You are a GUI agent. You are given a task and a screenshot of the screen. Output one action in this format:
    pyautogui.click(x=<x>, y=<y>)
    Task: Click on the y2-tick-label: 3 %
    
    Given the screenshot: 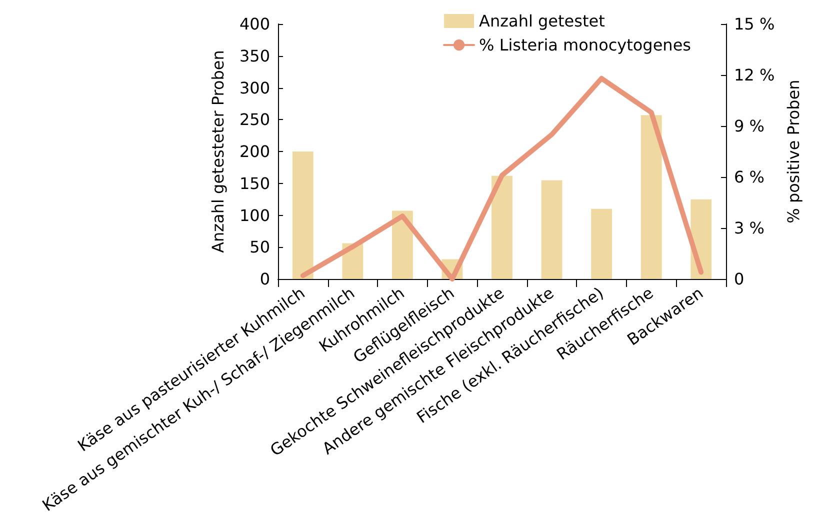 What is the action you would take?
    pyautogui.click(x=749, y=228)
    